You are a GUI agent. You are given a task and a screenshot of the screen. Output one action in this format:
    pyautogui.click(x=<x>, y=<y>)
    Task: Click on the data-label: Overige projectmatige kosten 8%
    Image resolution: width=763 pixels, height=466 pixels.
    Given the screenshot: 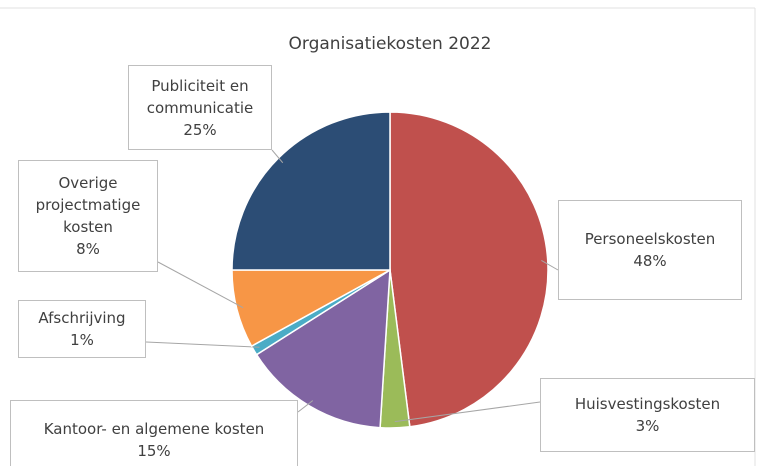 What is the action you would take?
    pyautogui.click(x=88, y=216)
    